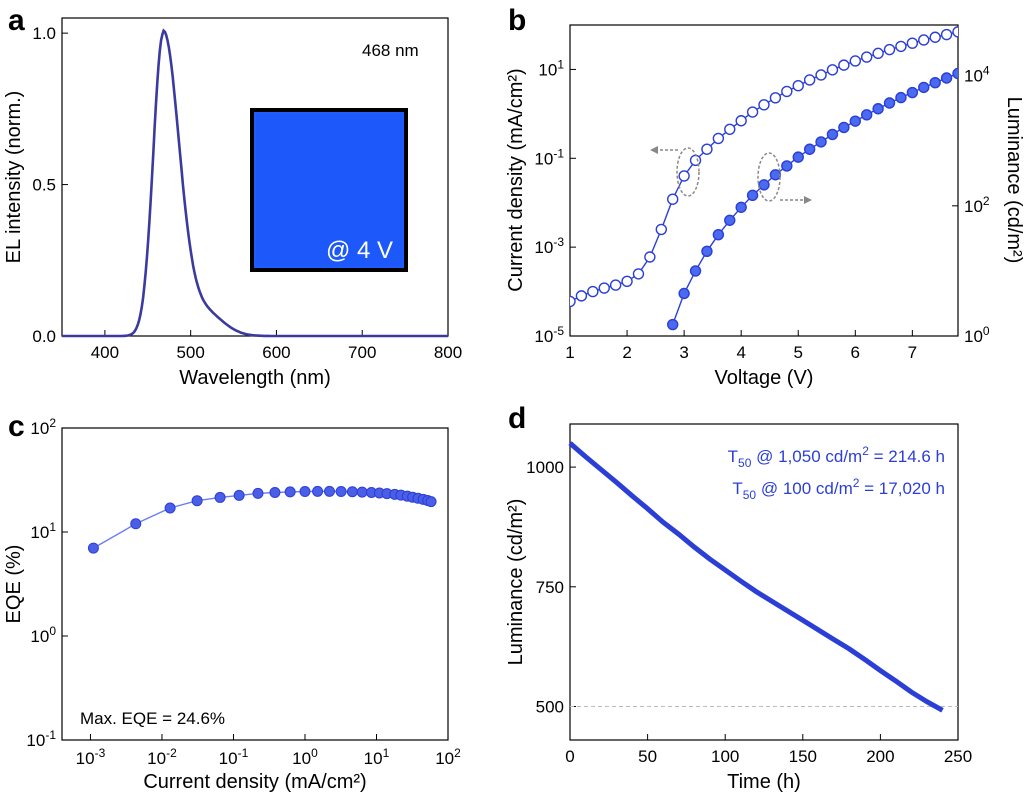 Image resolution: width=1024 pixels, height=794 pixels. Describe the element at coordinates (569, 756) in the screenshot. I see `panel-d-xtick-label: 0` at that location.